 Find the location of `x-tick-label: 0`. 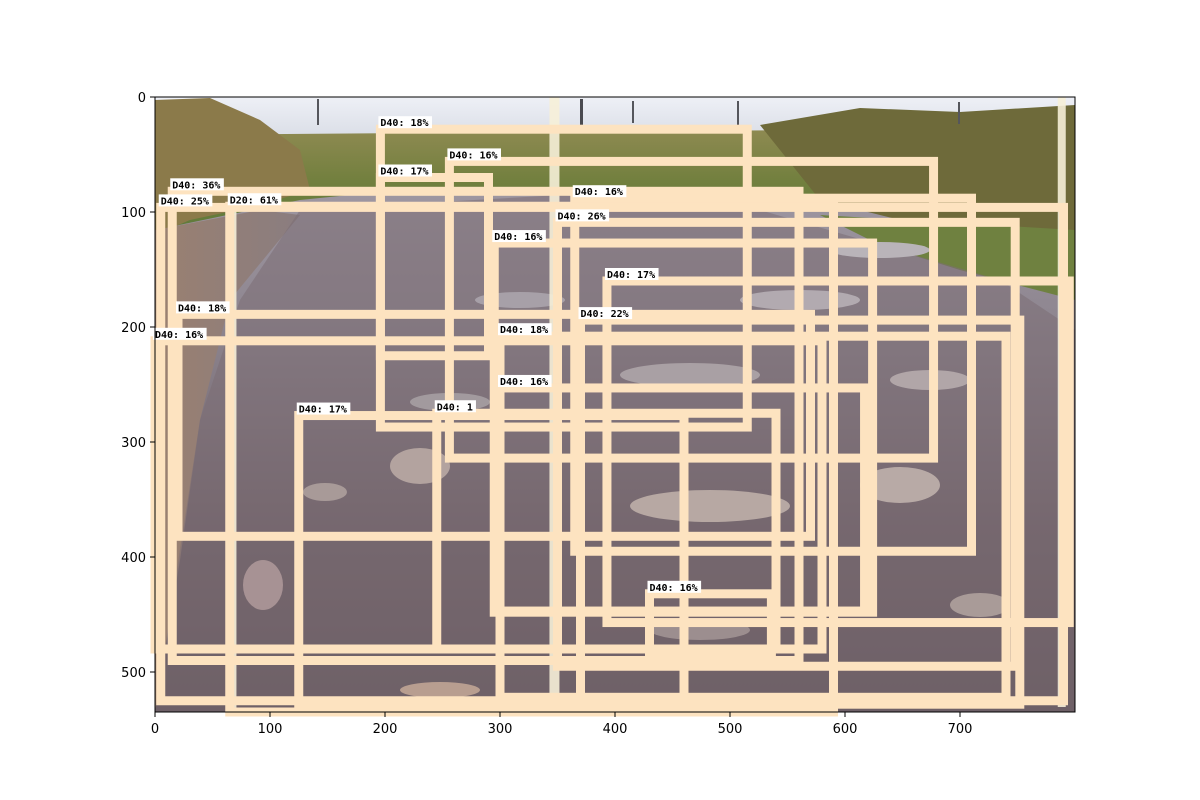

x-tick-label: 0 is located at coordinates (155, 729).